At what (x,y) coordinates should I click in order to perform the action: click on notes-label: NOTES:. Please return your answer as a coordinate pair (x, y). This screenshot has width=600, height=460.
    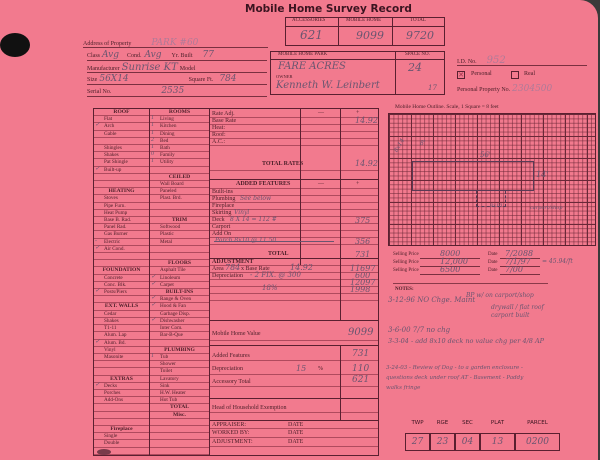
    Looking at the image, I should click on (404, 289).